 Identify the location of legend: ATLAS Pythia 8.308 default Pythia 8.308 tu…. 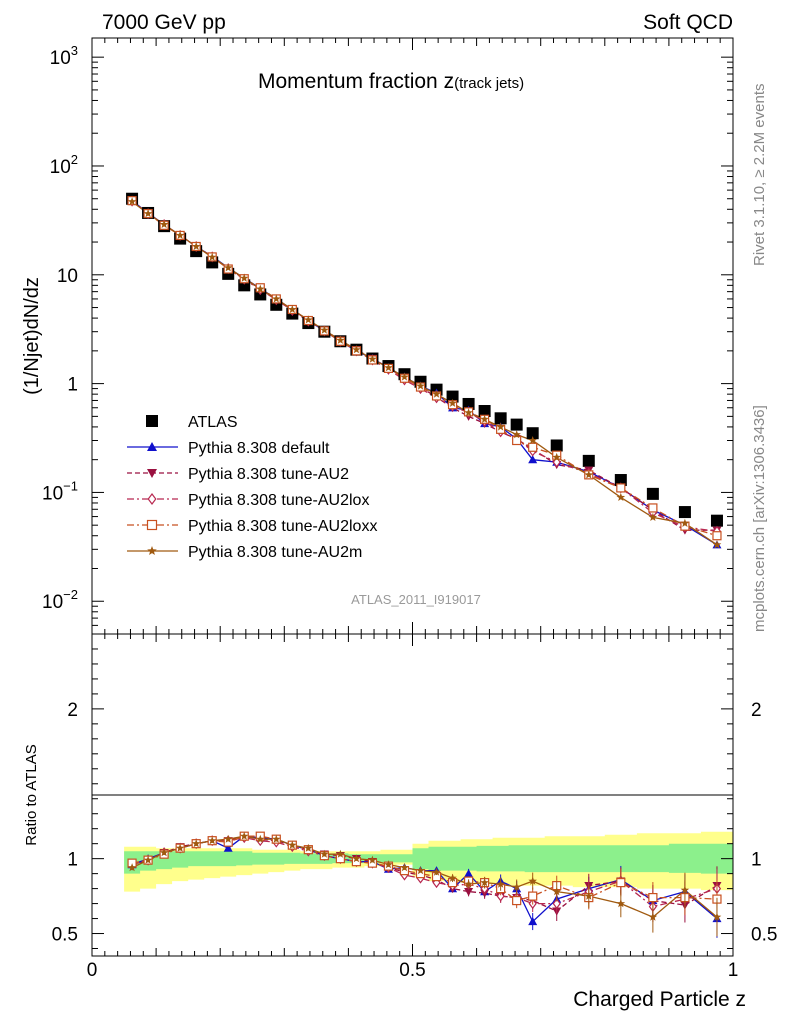
(252, 487).